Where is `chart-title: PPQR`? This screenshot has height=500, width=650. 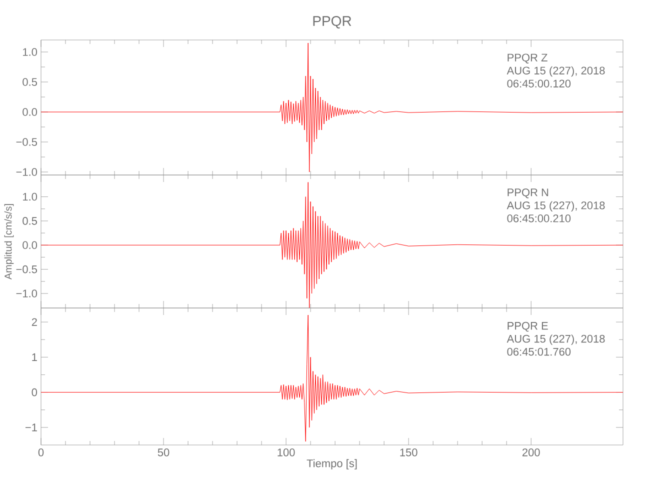
chart-title: PPQR is located at coordinates (332, 22).